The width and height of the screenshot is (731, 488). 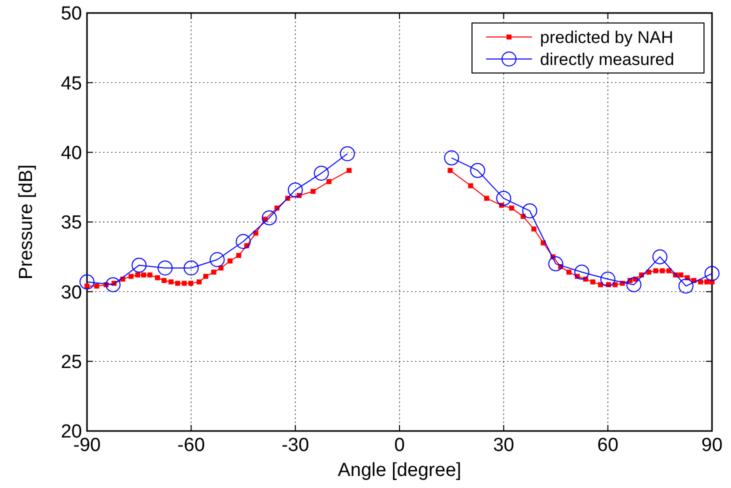 I want to click on x-tick-label: 60, so click(x=607, y=445).